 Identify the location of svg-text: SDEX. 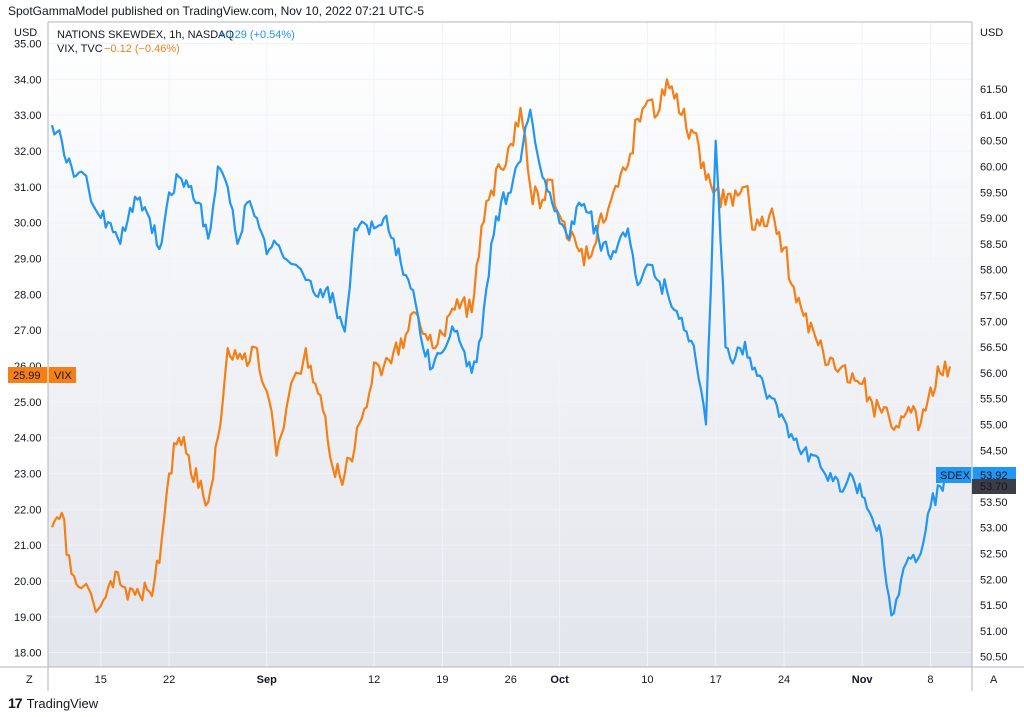
(955, 476).